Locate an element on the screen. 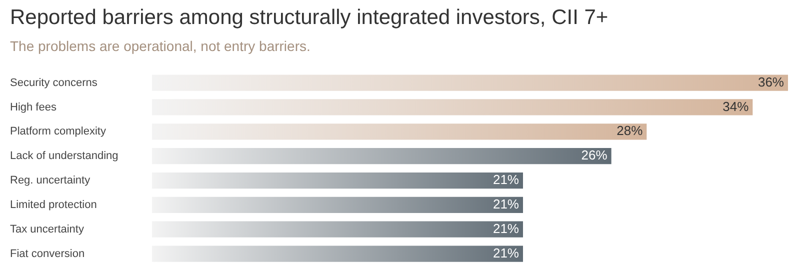 The height and width of the screenshot is (278, 800). y-tick-label: Platform complexity is located at coordinates (58, 132).